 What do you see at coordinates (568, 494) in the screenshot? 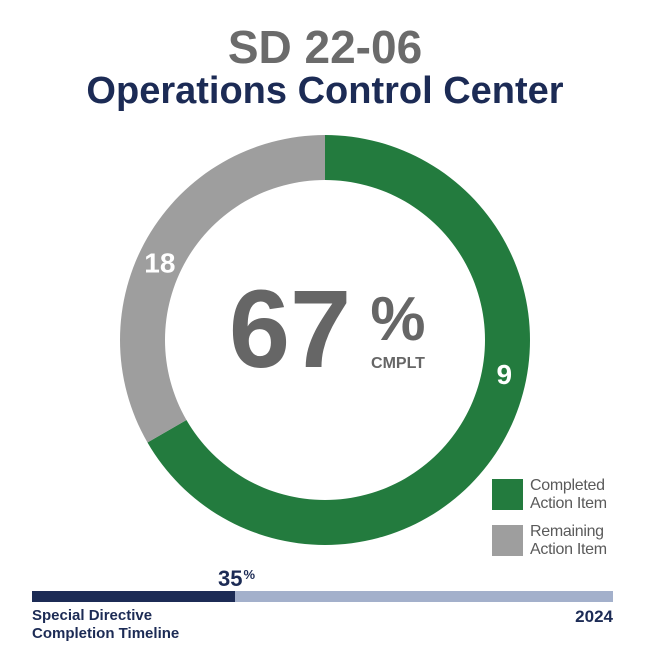
I see `legend-label-completed: Completed Action Item` at bounding box center [568, 494].